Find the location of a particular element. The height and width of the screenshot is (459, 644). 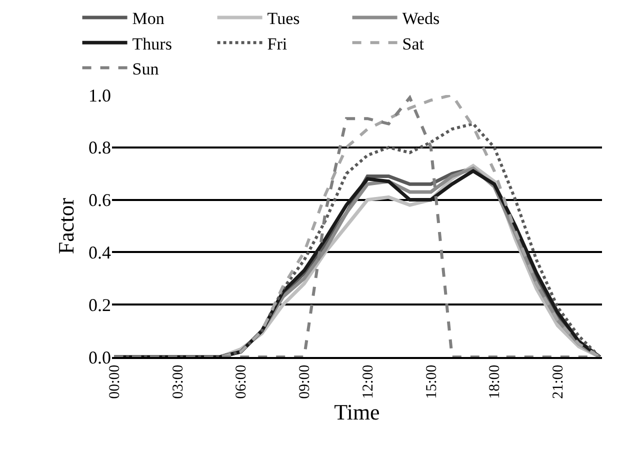

x-tick-label: 21:00 is located at coordinates (558, 381).